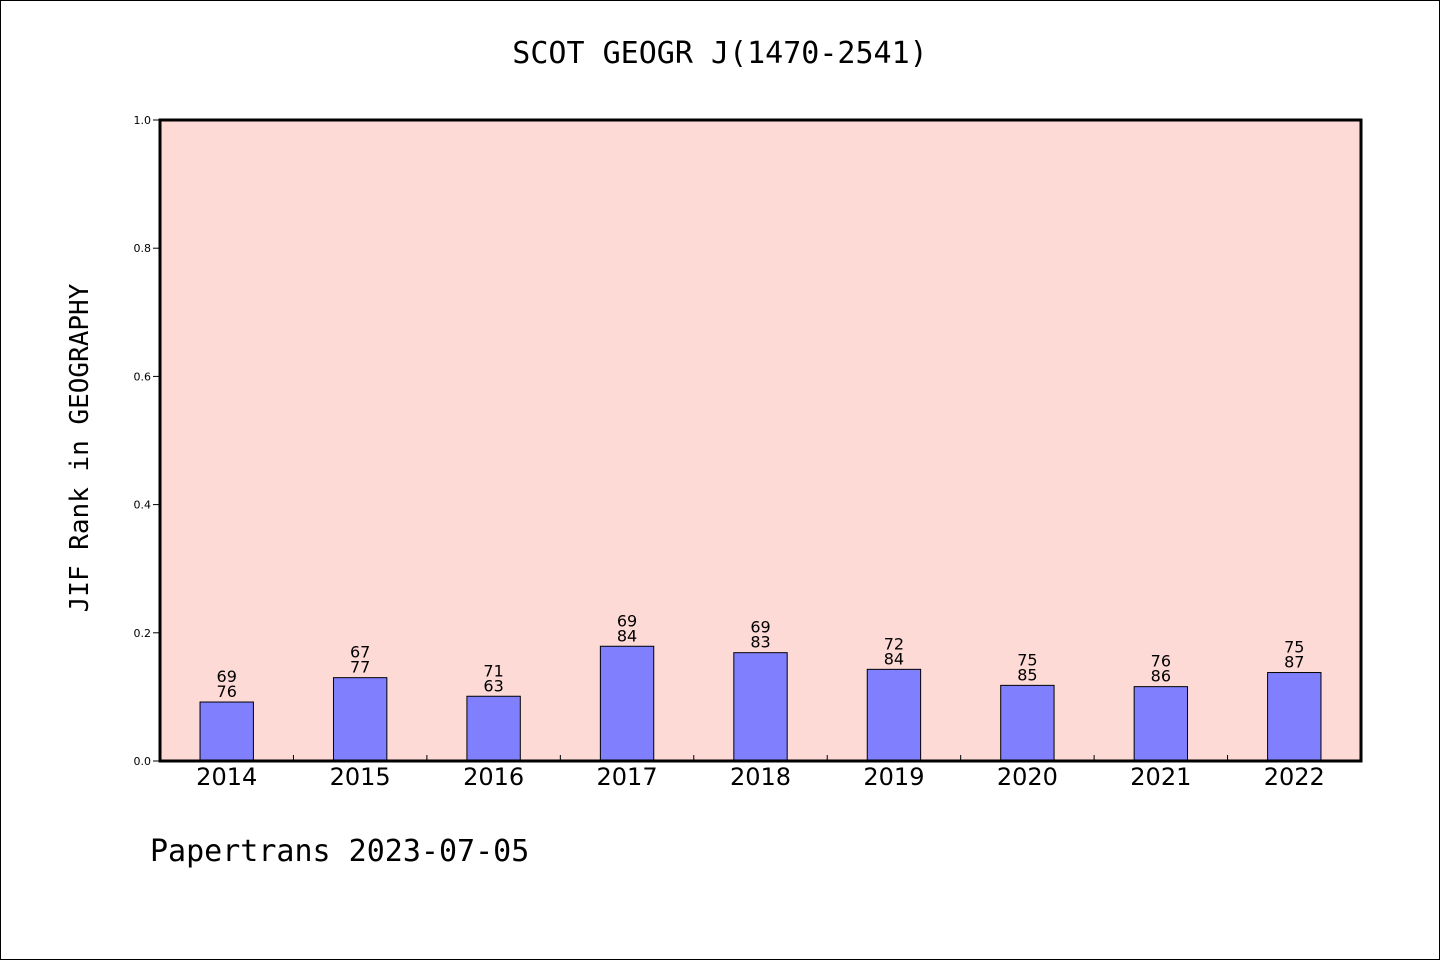 This screenshot has width=1440, height=960. I want to click on bar-label-top: 76, so click(1161, 661).